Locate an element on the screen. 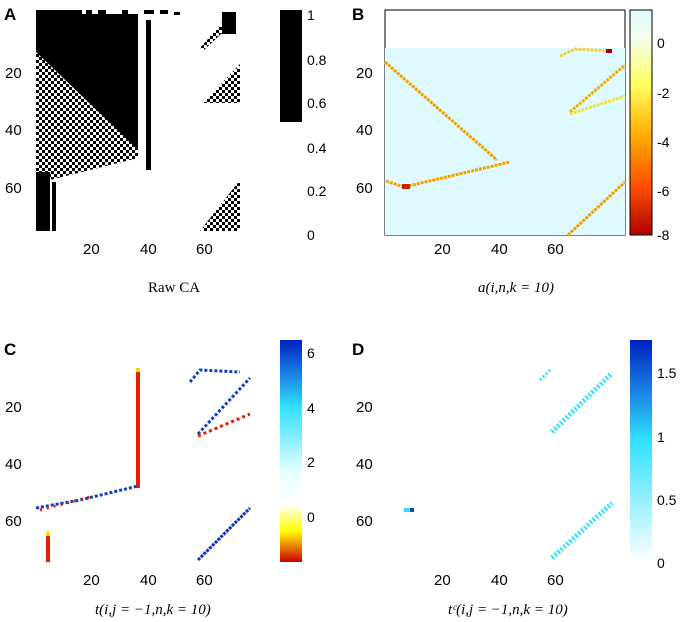 This screenshot has height=622, width=686. b-ytick-20: 20 is located at coordinates (364, 73).